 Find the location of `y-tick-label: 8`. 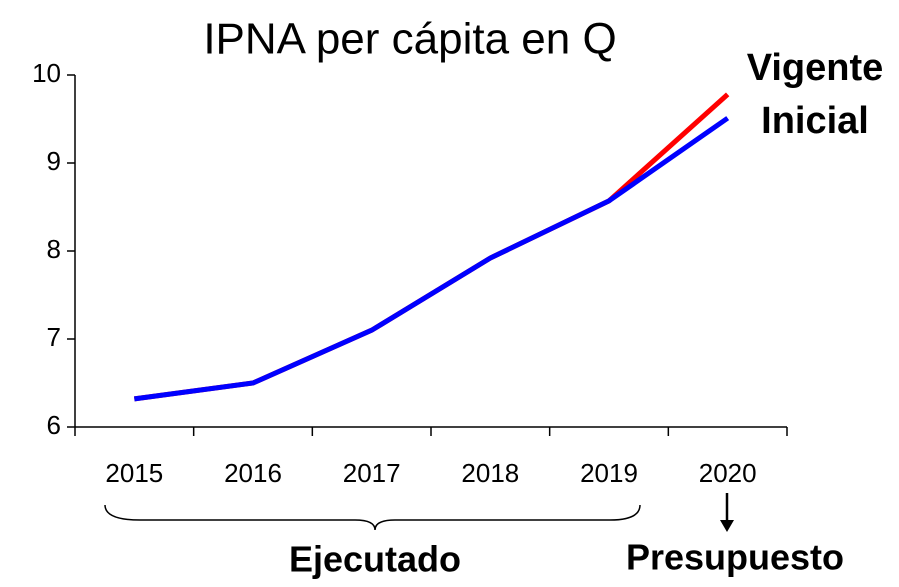

y-tick-label: 8 is located at coordinates (54, 249).